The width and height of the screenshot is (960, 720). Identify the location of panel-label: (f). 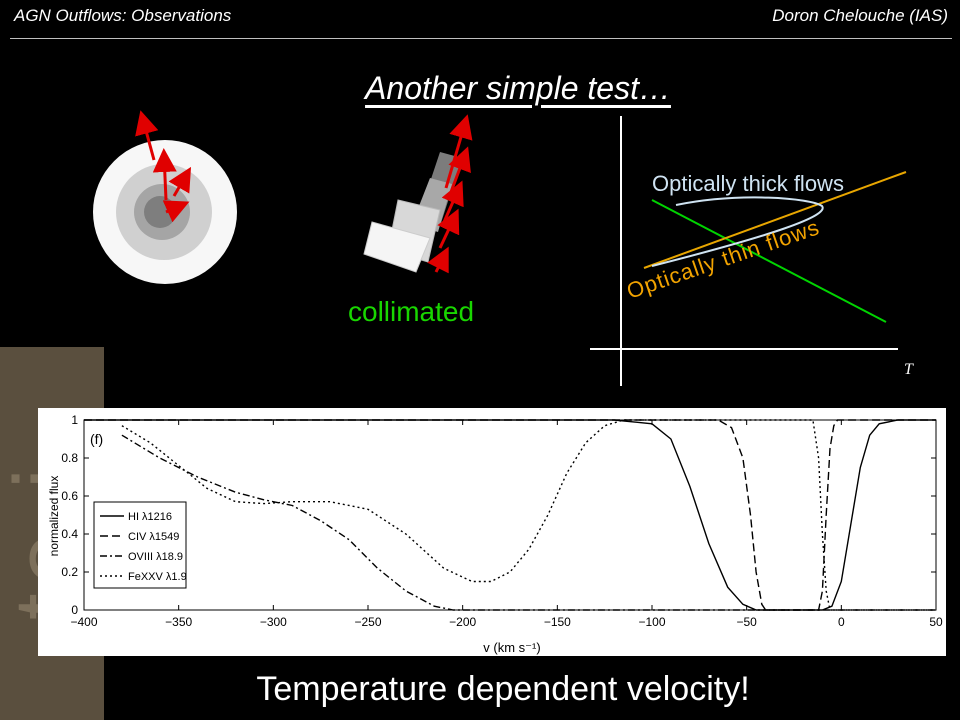
(96, 439).